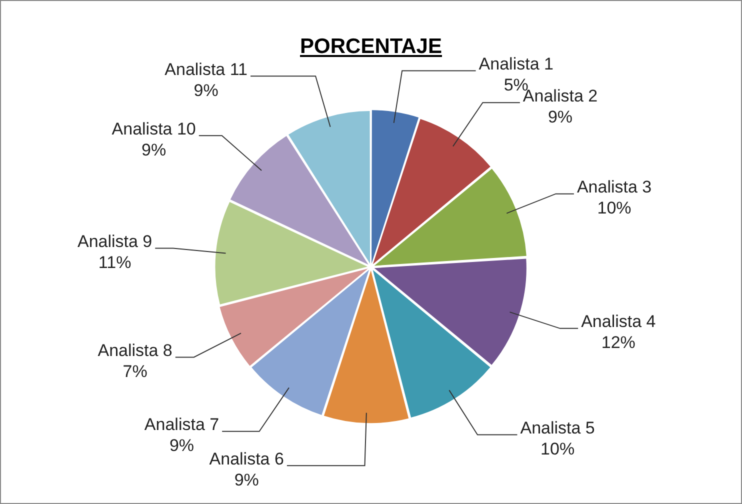  What do you see at coordinates (516, 64) in the screenshot?
I see `slice-label: Analista 1` at bounding box center [516, 64].